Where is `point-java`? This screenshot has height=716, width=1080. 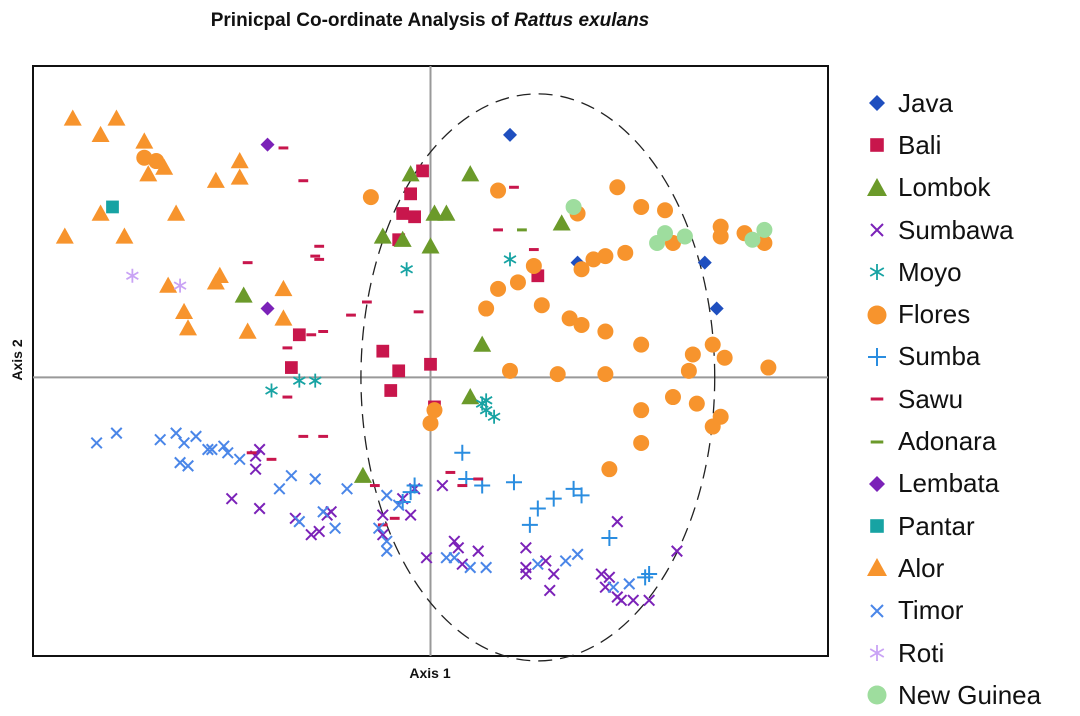 point-java is located at coordinates (704, 262).